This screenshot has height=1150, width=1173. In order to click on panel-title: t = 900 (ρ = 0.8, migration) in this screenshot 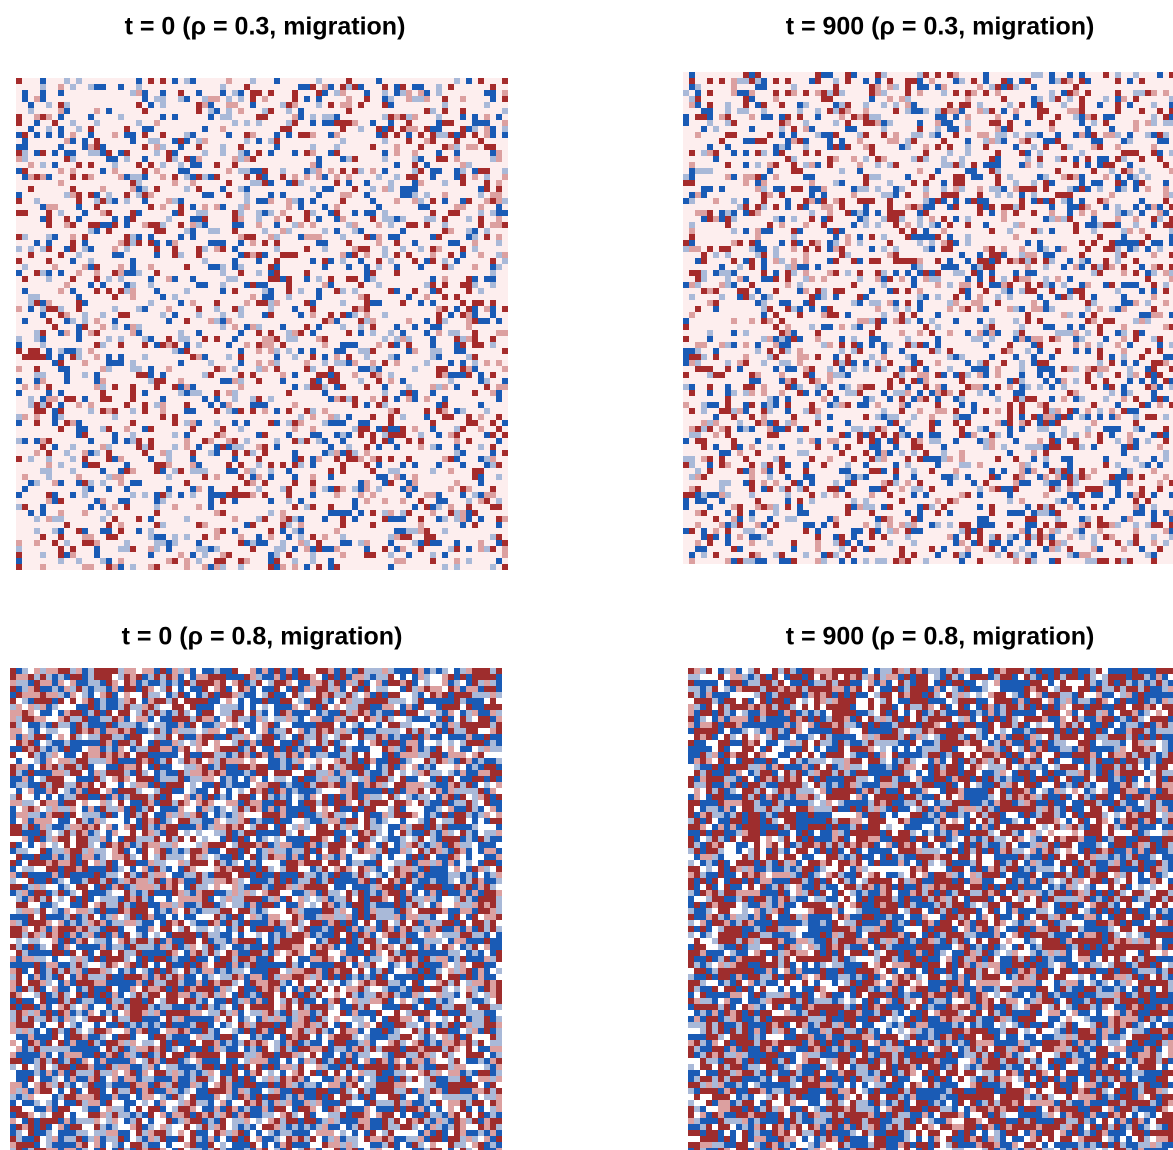, I will do `click(940, 637)`.